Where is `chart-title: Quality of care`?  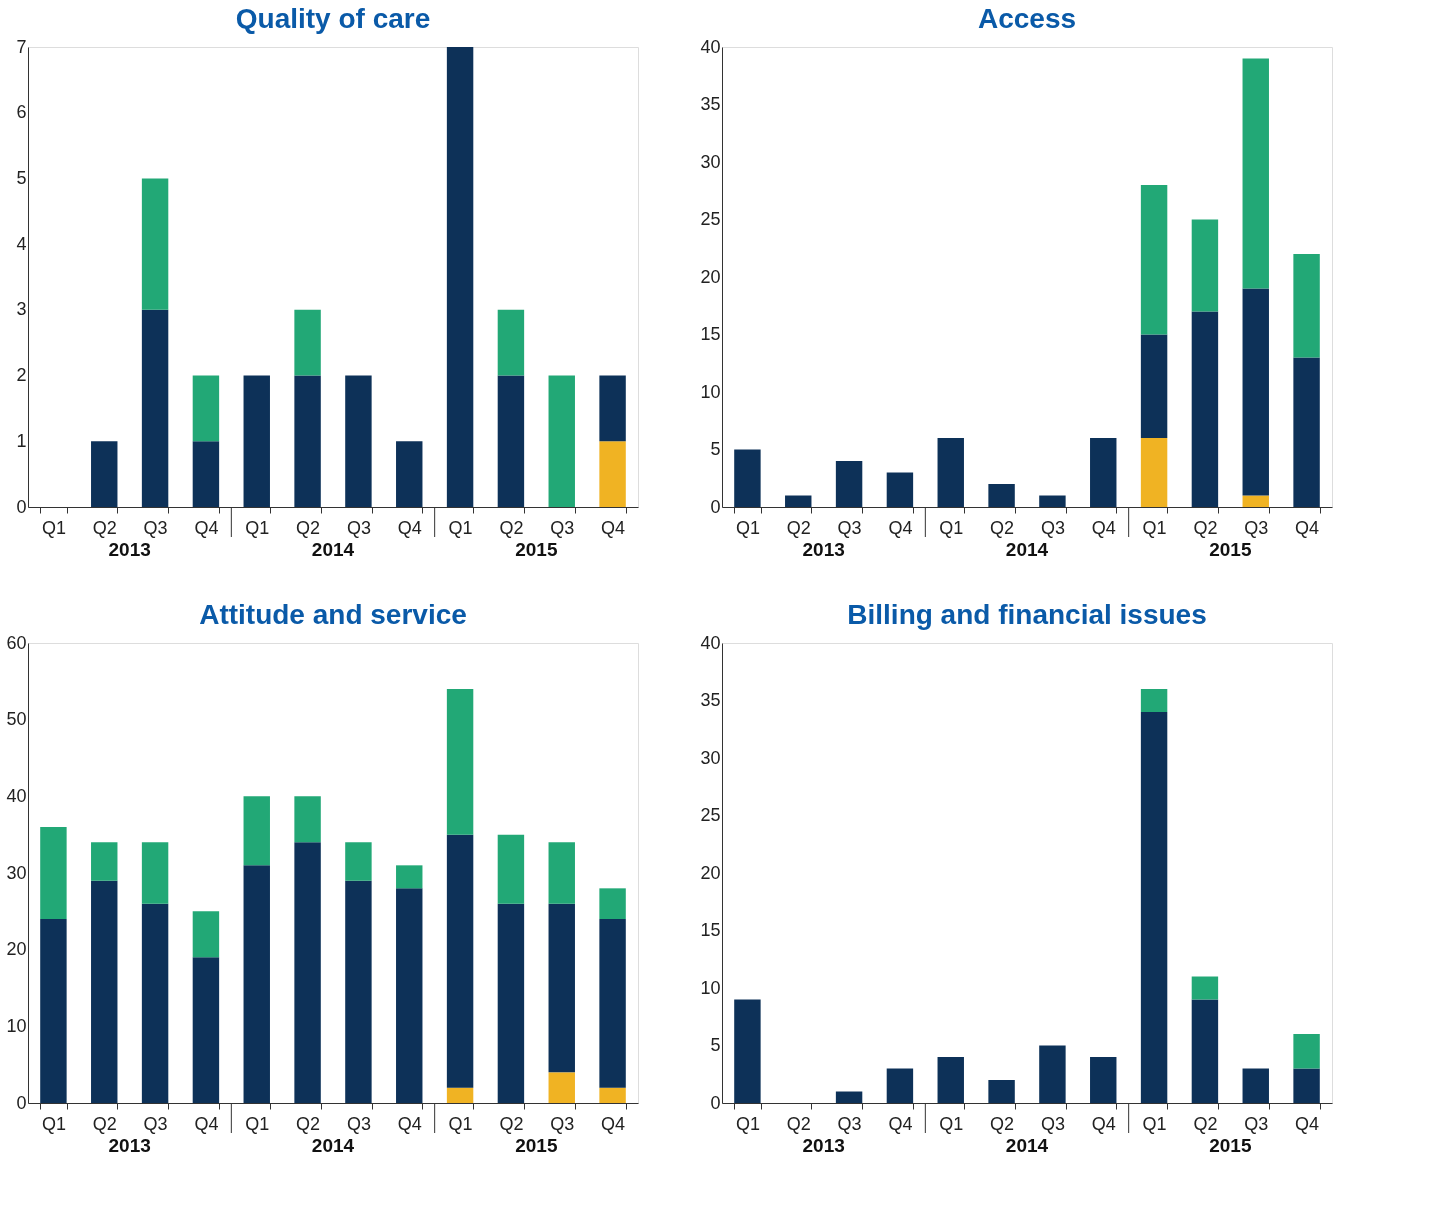 chart-title: Quality of care is located at coordinates (333, 18).